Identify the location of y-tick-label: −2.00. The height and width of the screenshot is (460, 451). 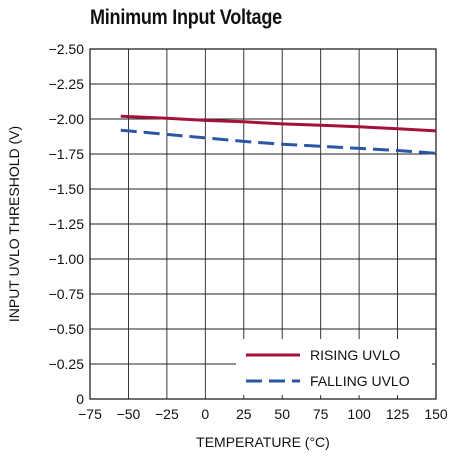
(67, 119).